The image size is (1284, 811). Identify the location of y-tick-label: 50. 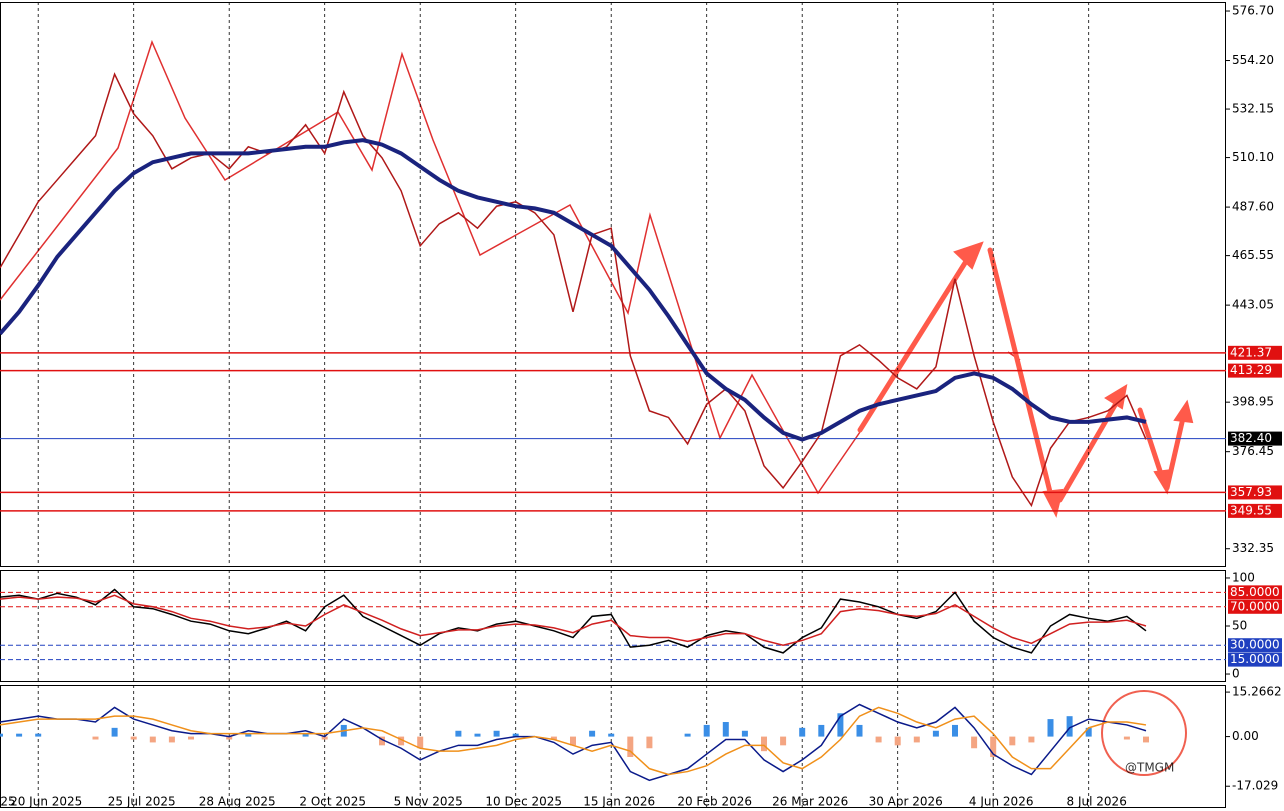
(1239, 626).